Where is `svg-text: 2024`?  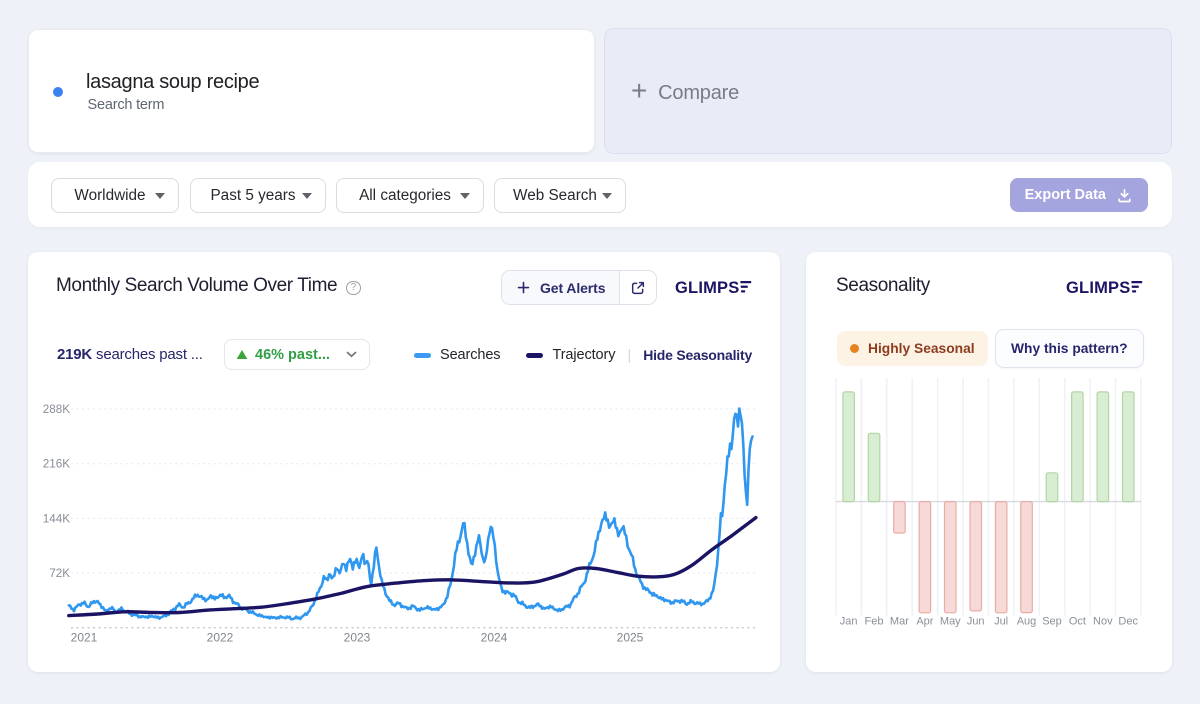 svg-text: 2024 is located at coordinates (494, 638).